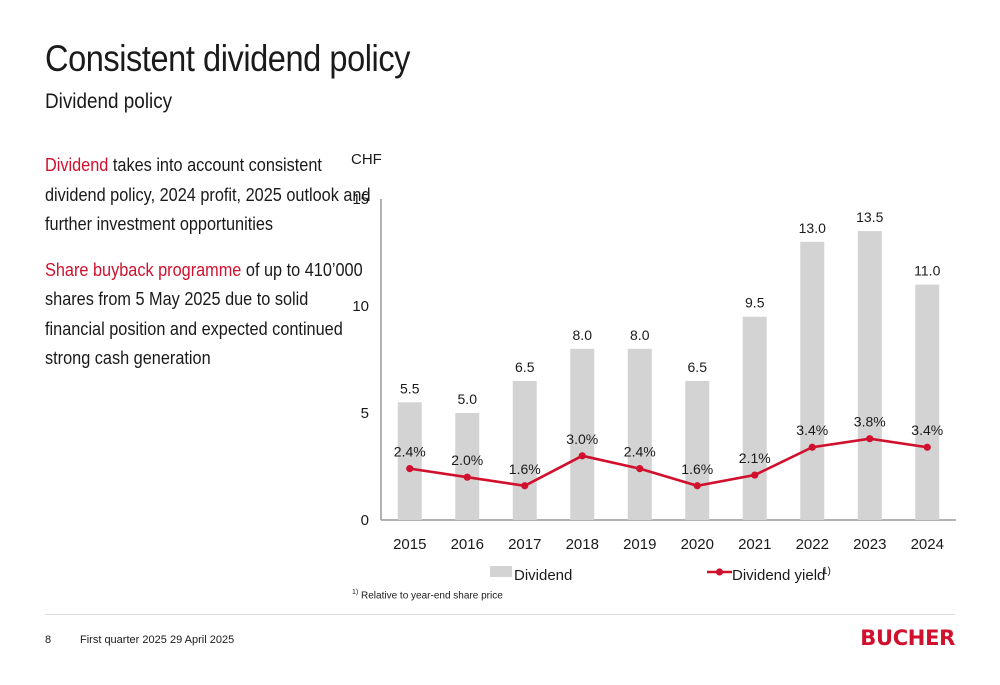  What do you see at coordinates (755, 303) in the screenshot?
I see `dividend-bar-label: 9.5` at bounding box center [755, 303].